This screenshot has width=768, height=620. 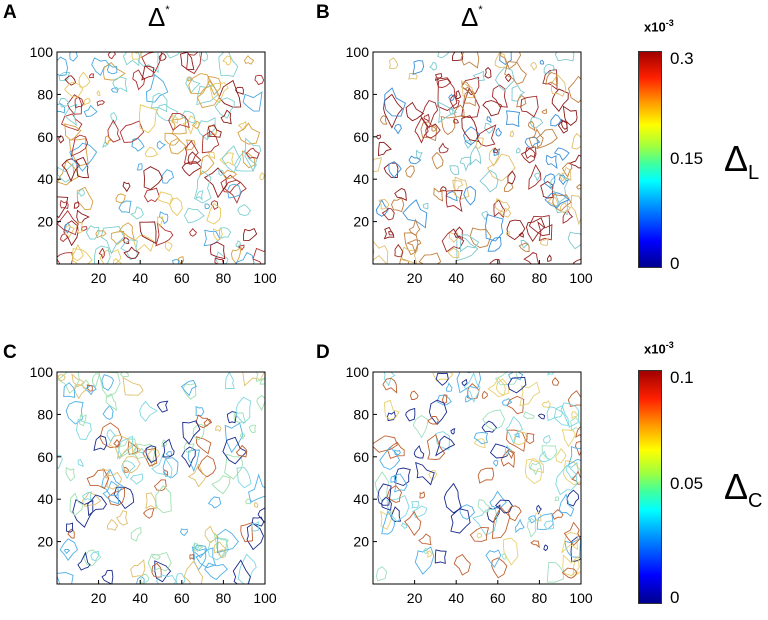 What do you see at coordinates (743, 489) in the screenshot?
I see `colorbar-label: ΔC` at bounding box center [743, 489].